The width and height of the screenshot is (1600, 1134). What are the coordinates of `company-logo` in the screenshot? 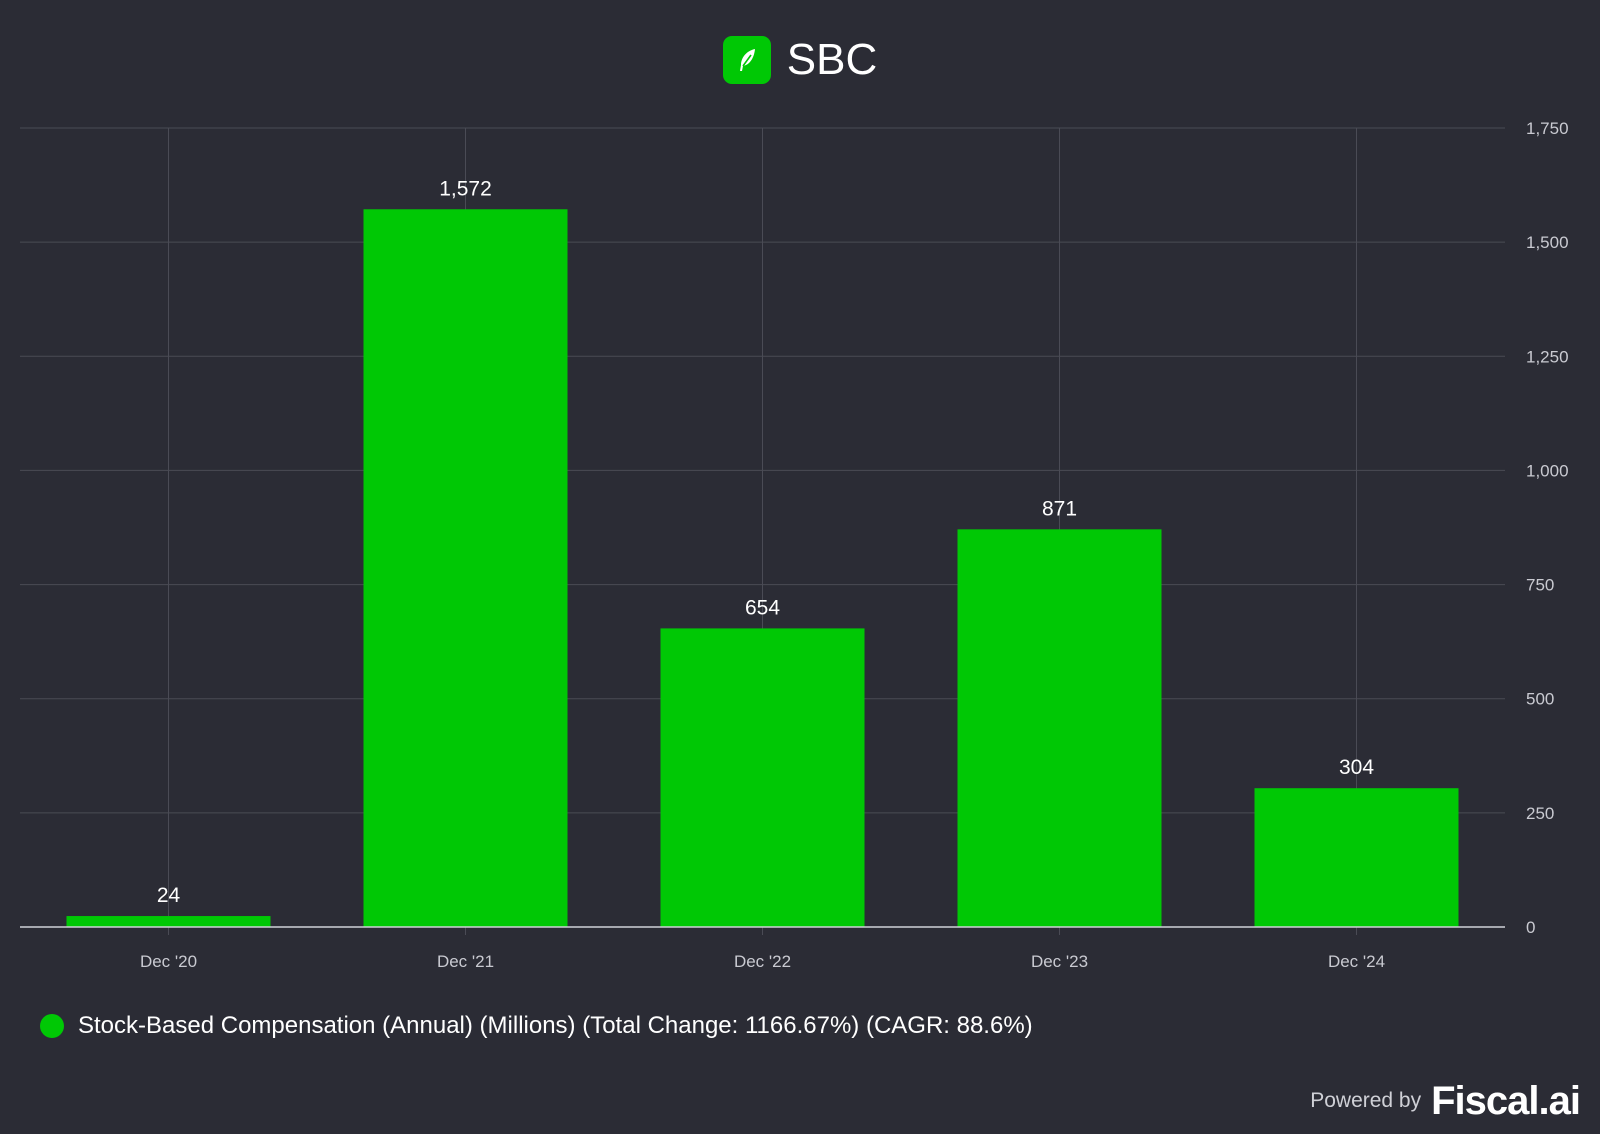 It's located at (746, 60).